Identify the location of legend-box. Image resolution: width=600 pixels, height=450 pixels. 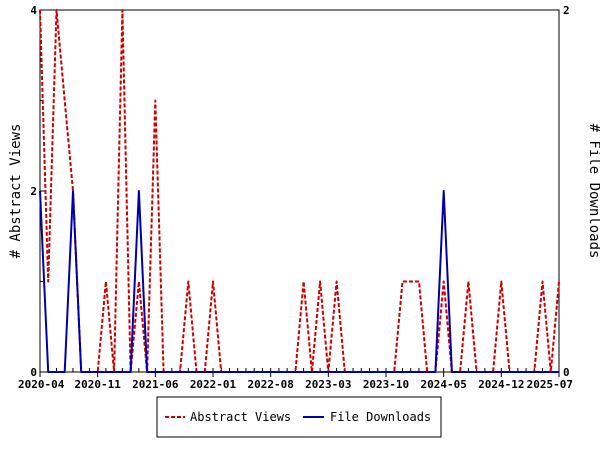
(299, 417).